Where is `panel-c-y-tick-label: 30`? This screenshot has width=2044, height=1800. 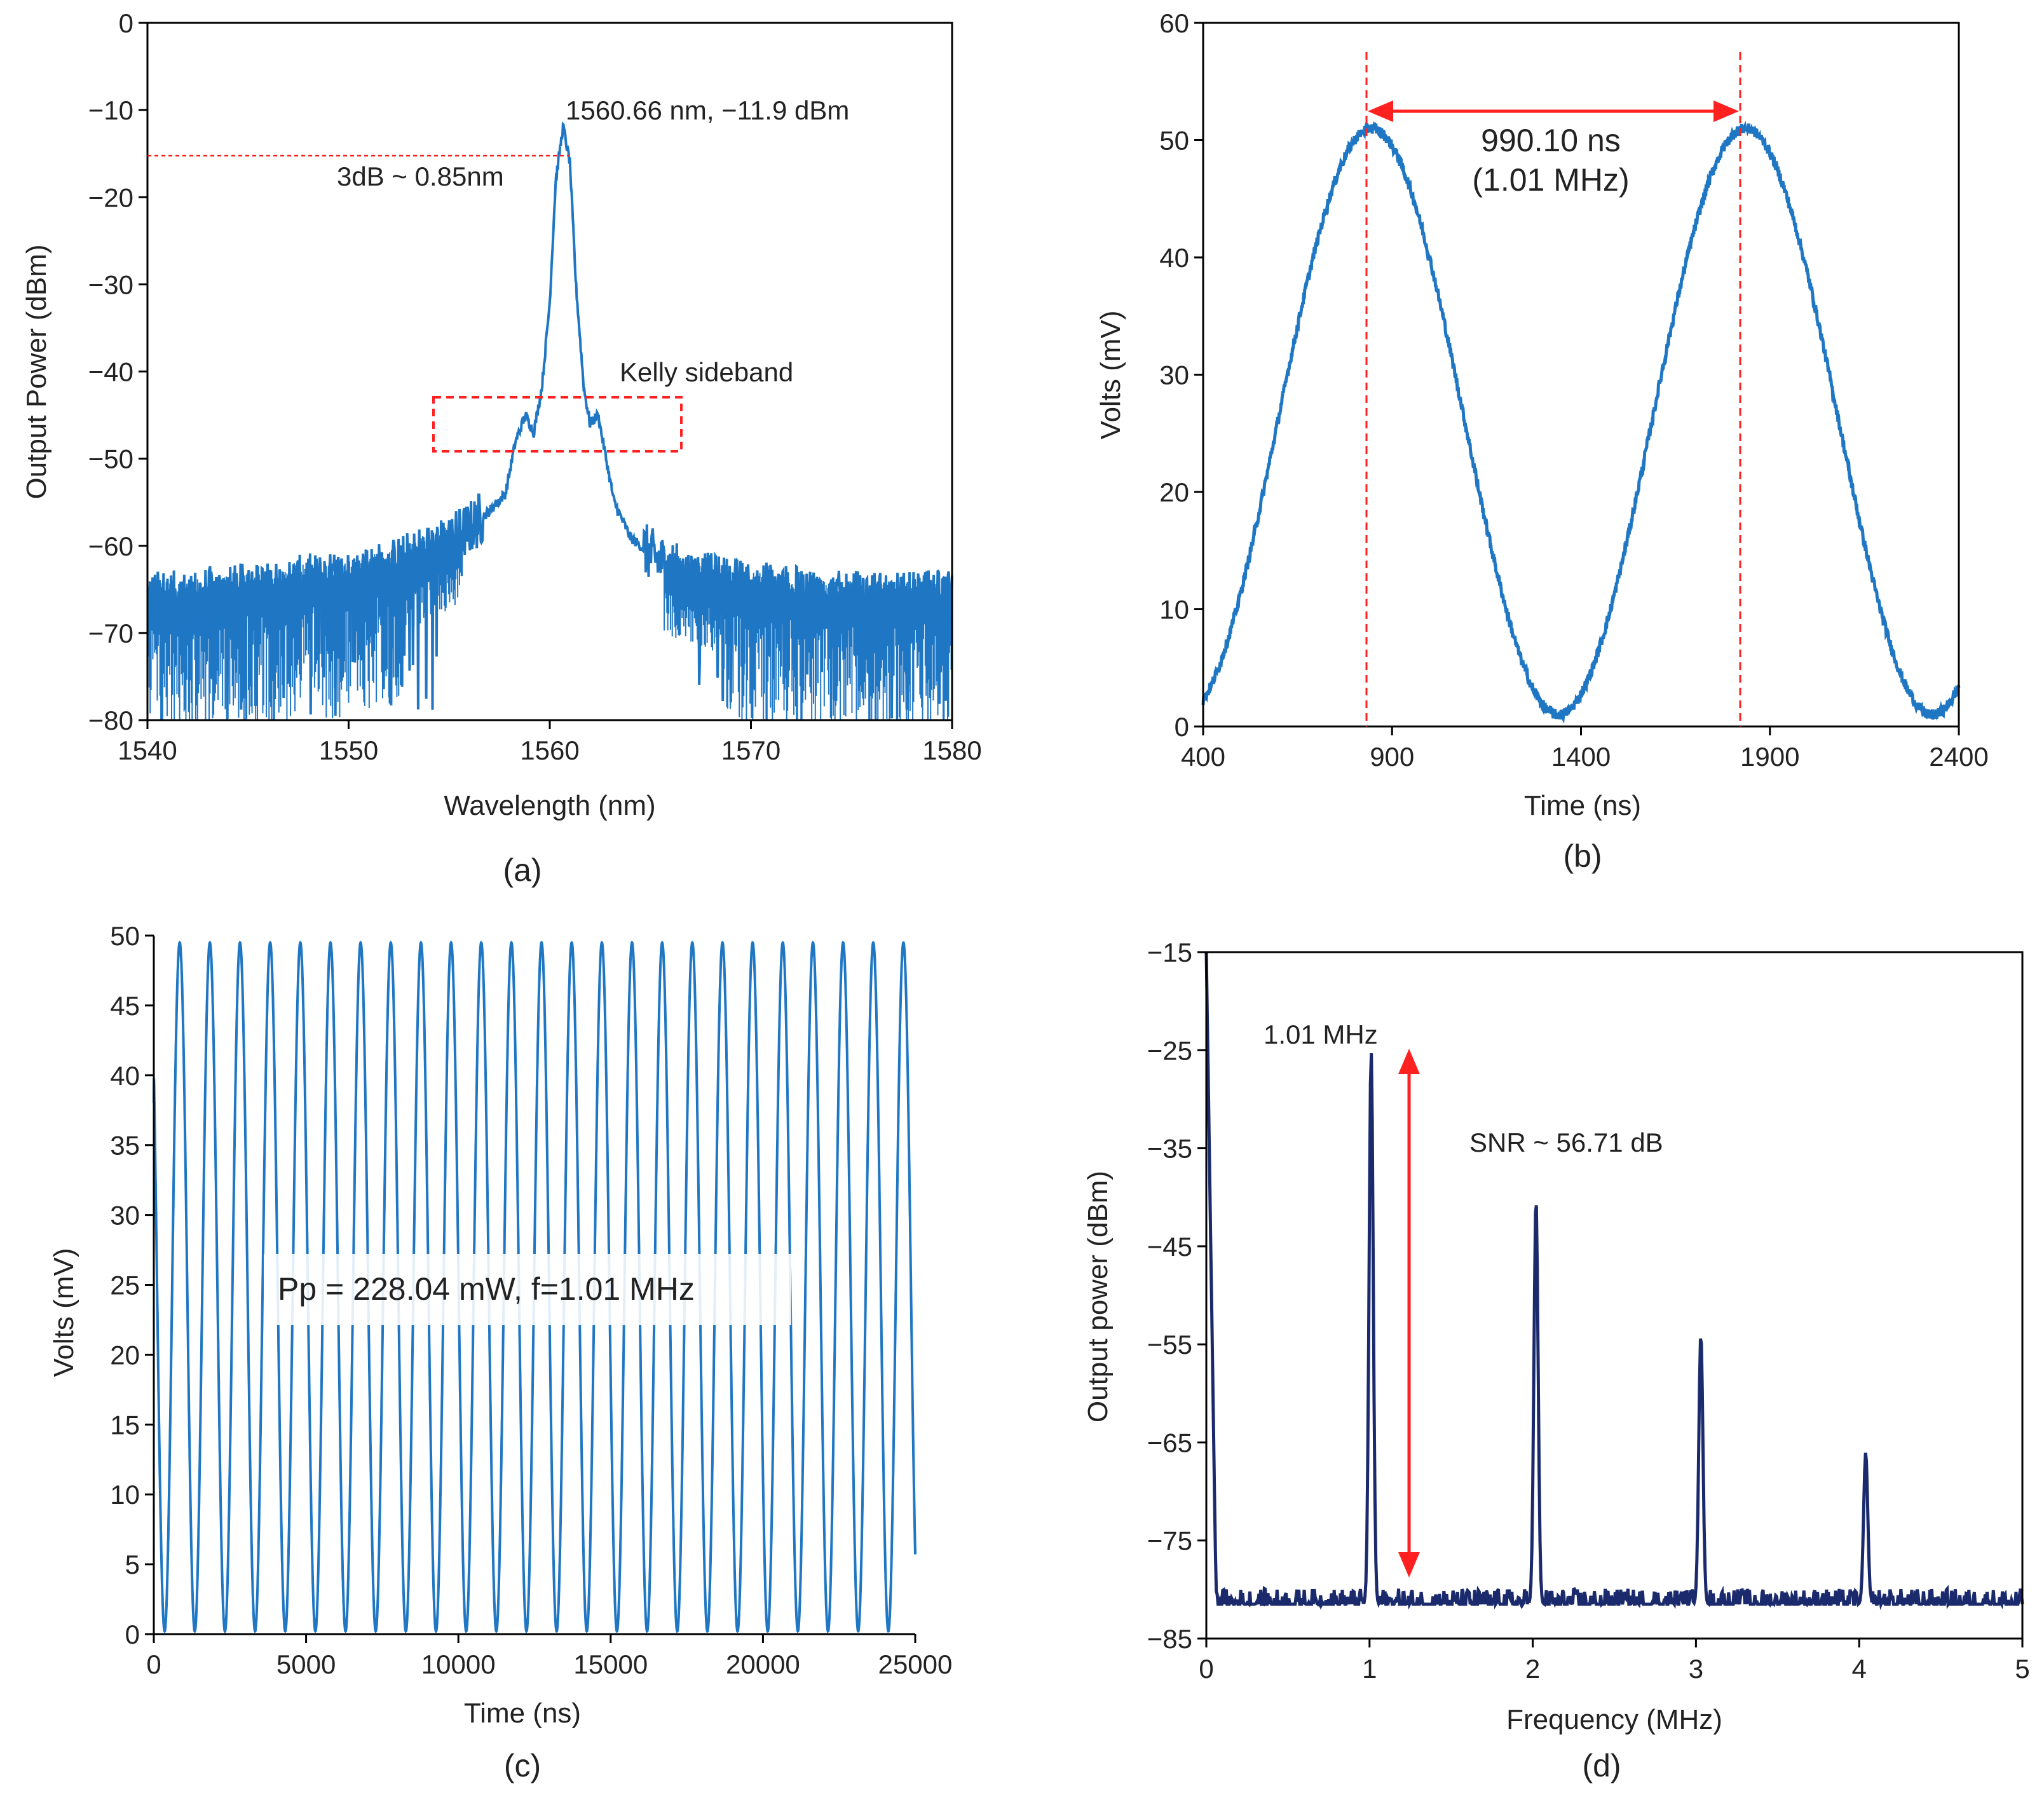 panel-c-y-tick-label: 30 is located at coordinates (125, 1216).